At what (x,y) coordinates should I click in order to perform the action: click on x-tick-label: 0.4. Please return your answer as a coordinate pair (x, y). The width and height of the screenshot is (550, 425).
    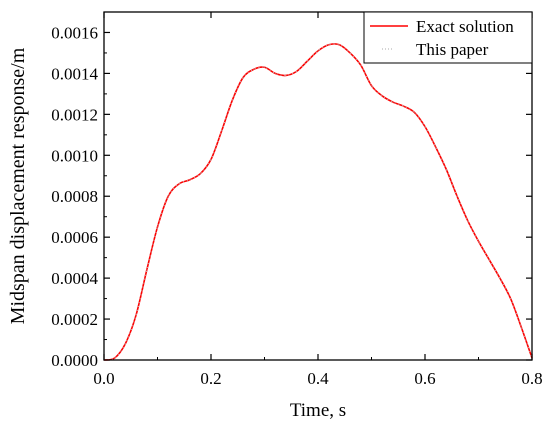
    Looking at the image, I should click on (318, 378).